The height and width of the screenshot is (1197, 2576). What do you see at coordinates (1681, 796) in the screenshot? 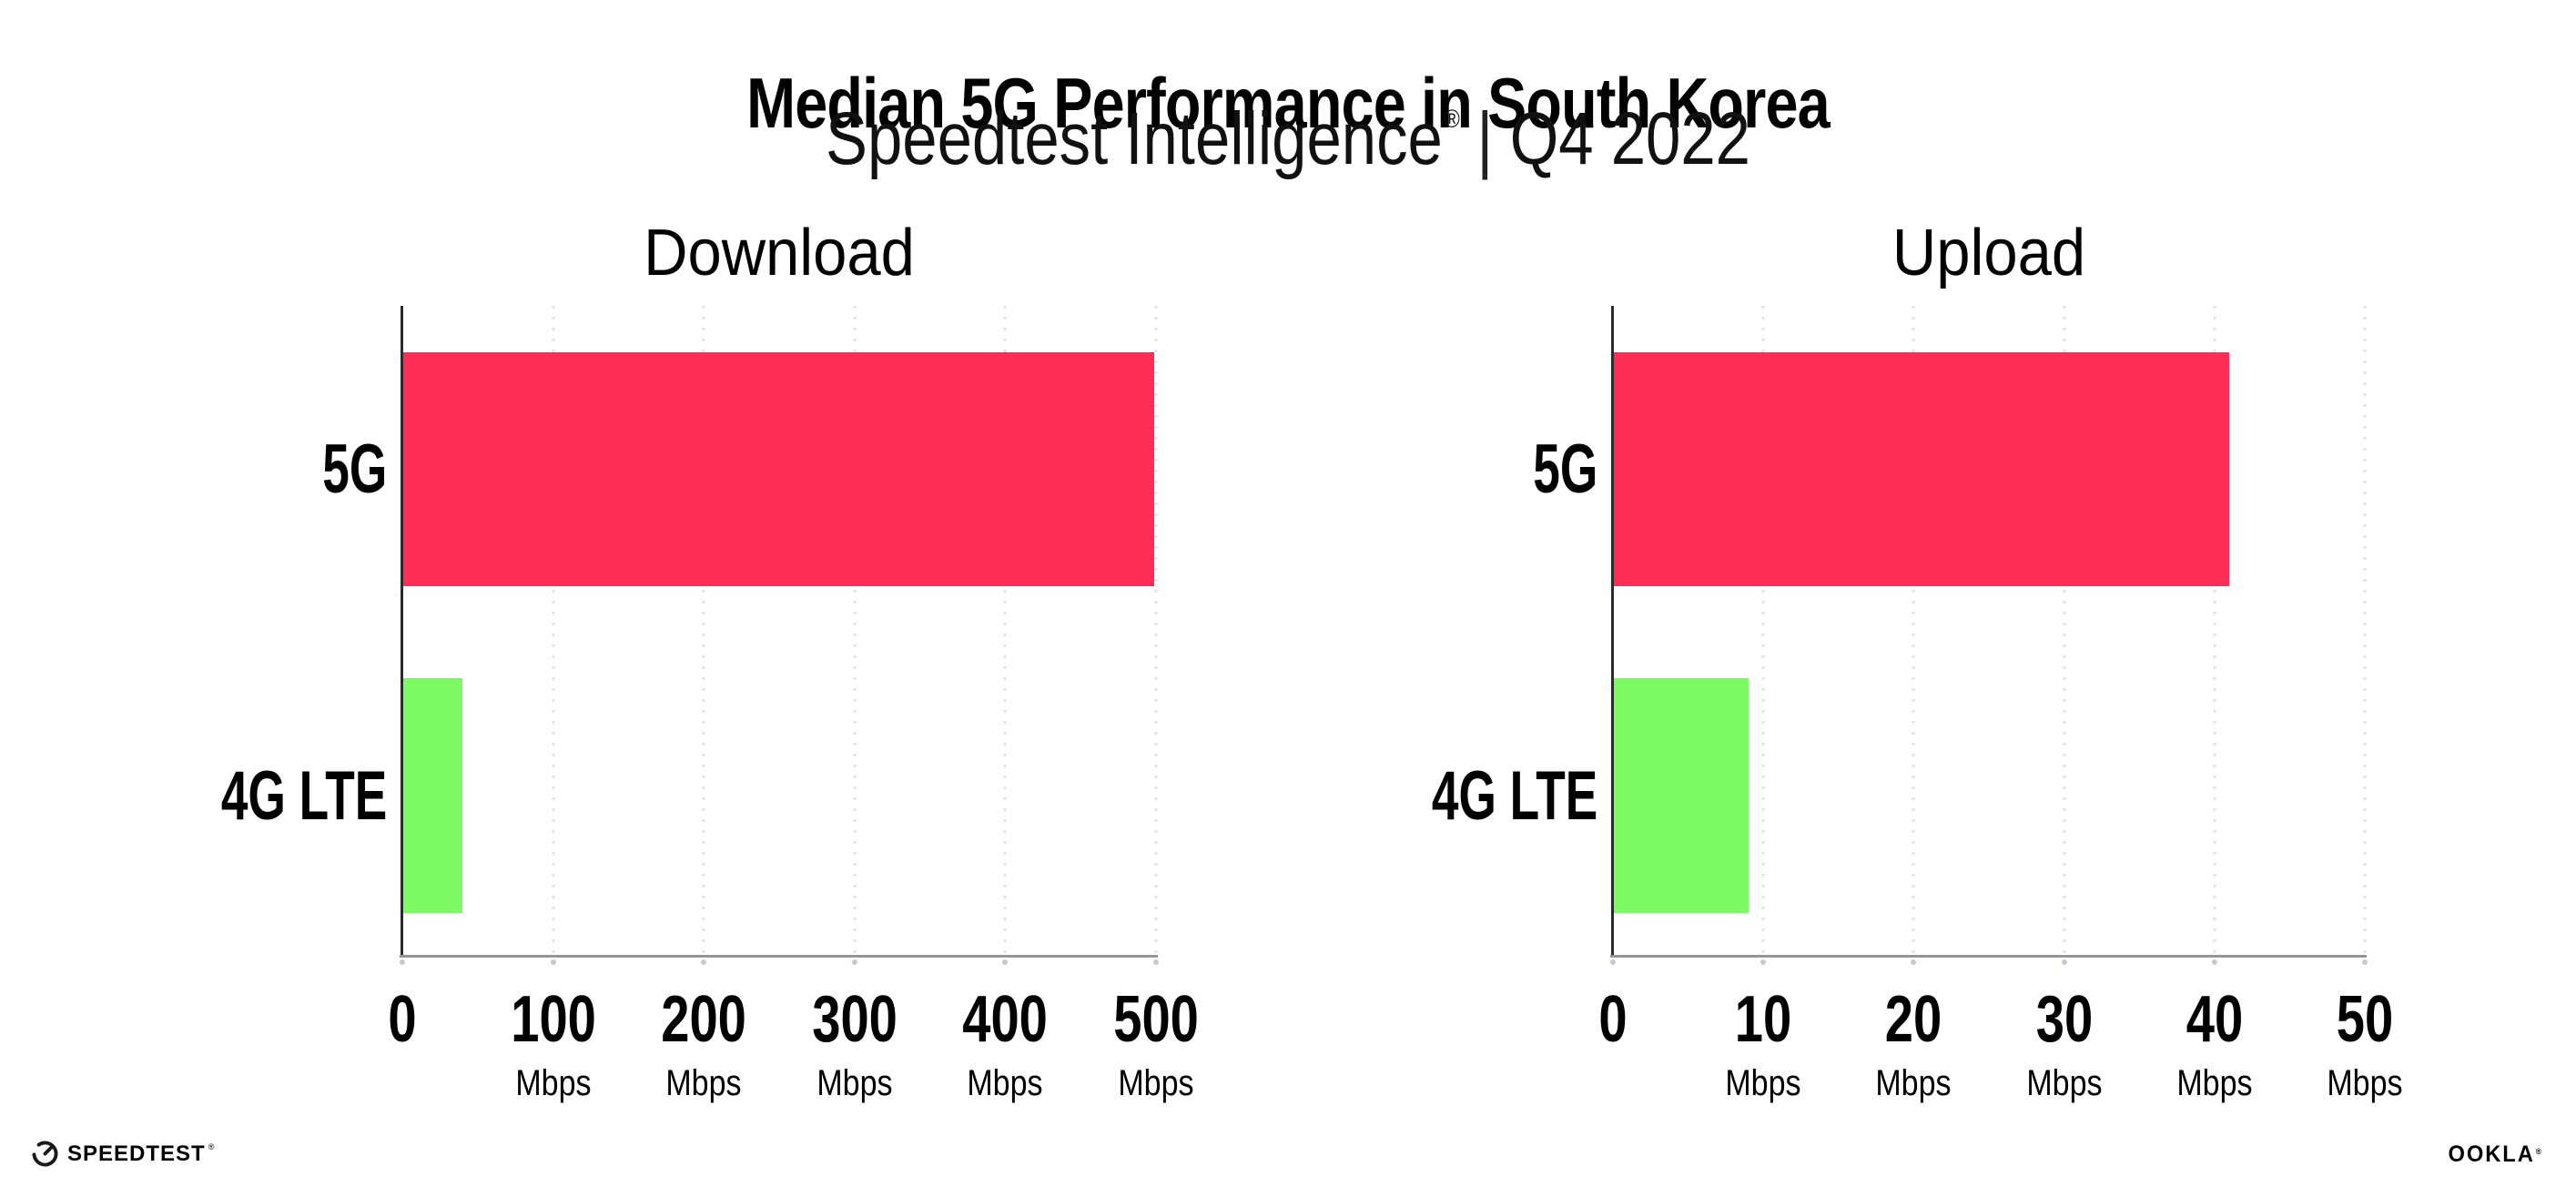
I see `upload-4g-lte-bar` at bounding box center [1681, 796].